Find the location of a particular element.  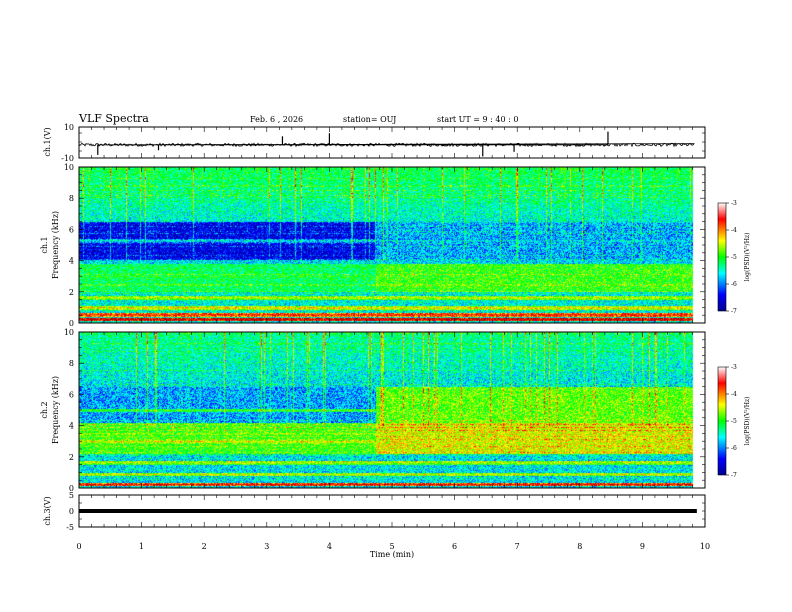

x-axis-label: Time (min) is located at coordinates (392, 554).